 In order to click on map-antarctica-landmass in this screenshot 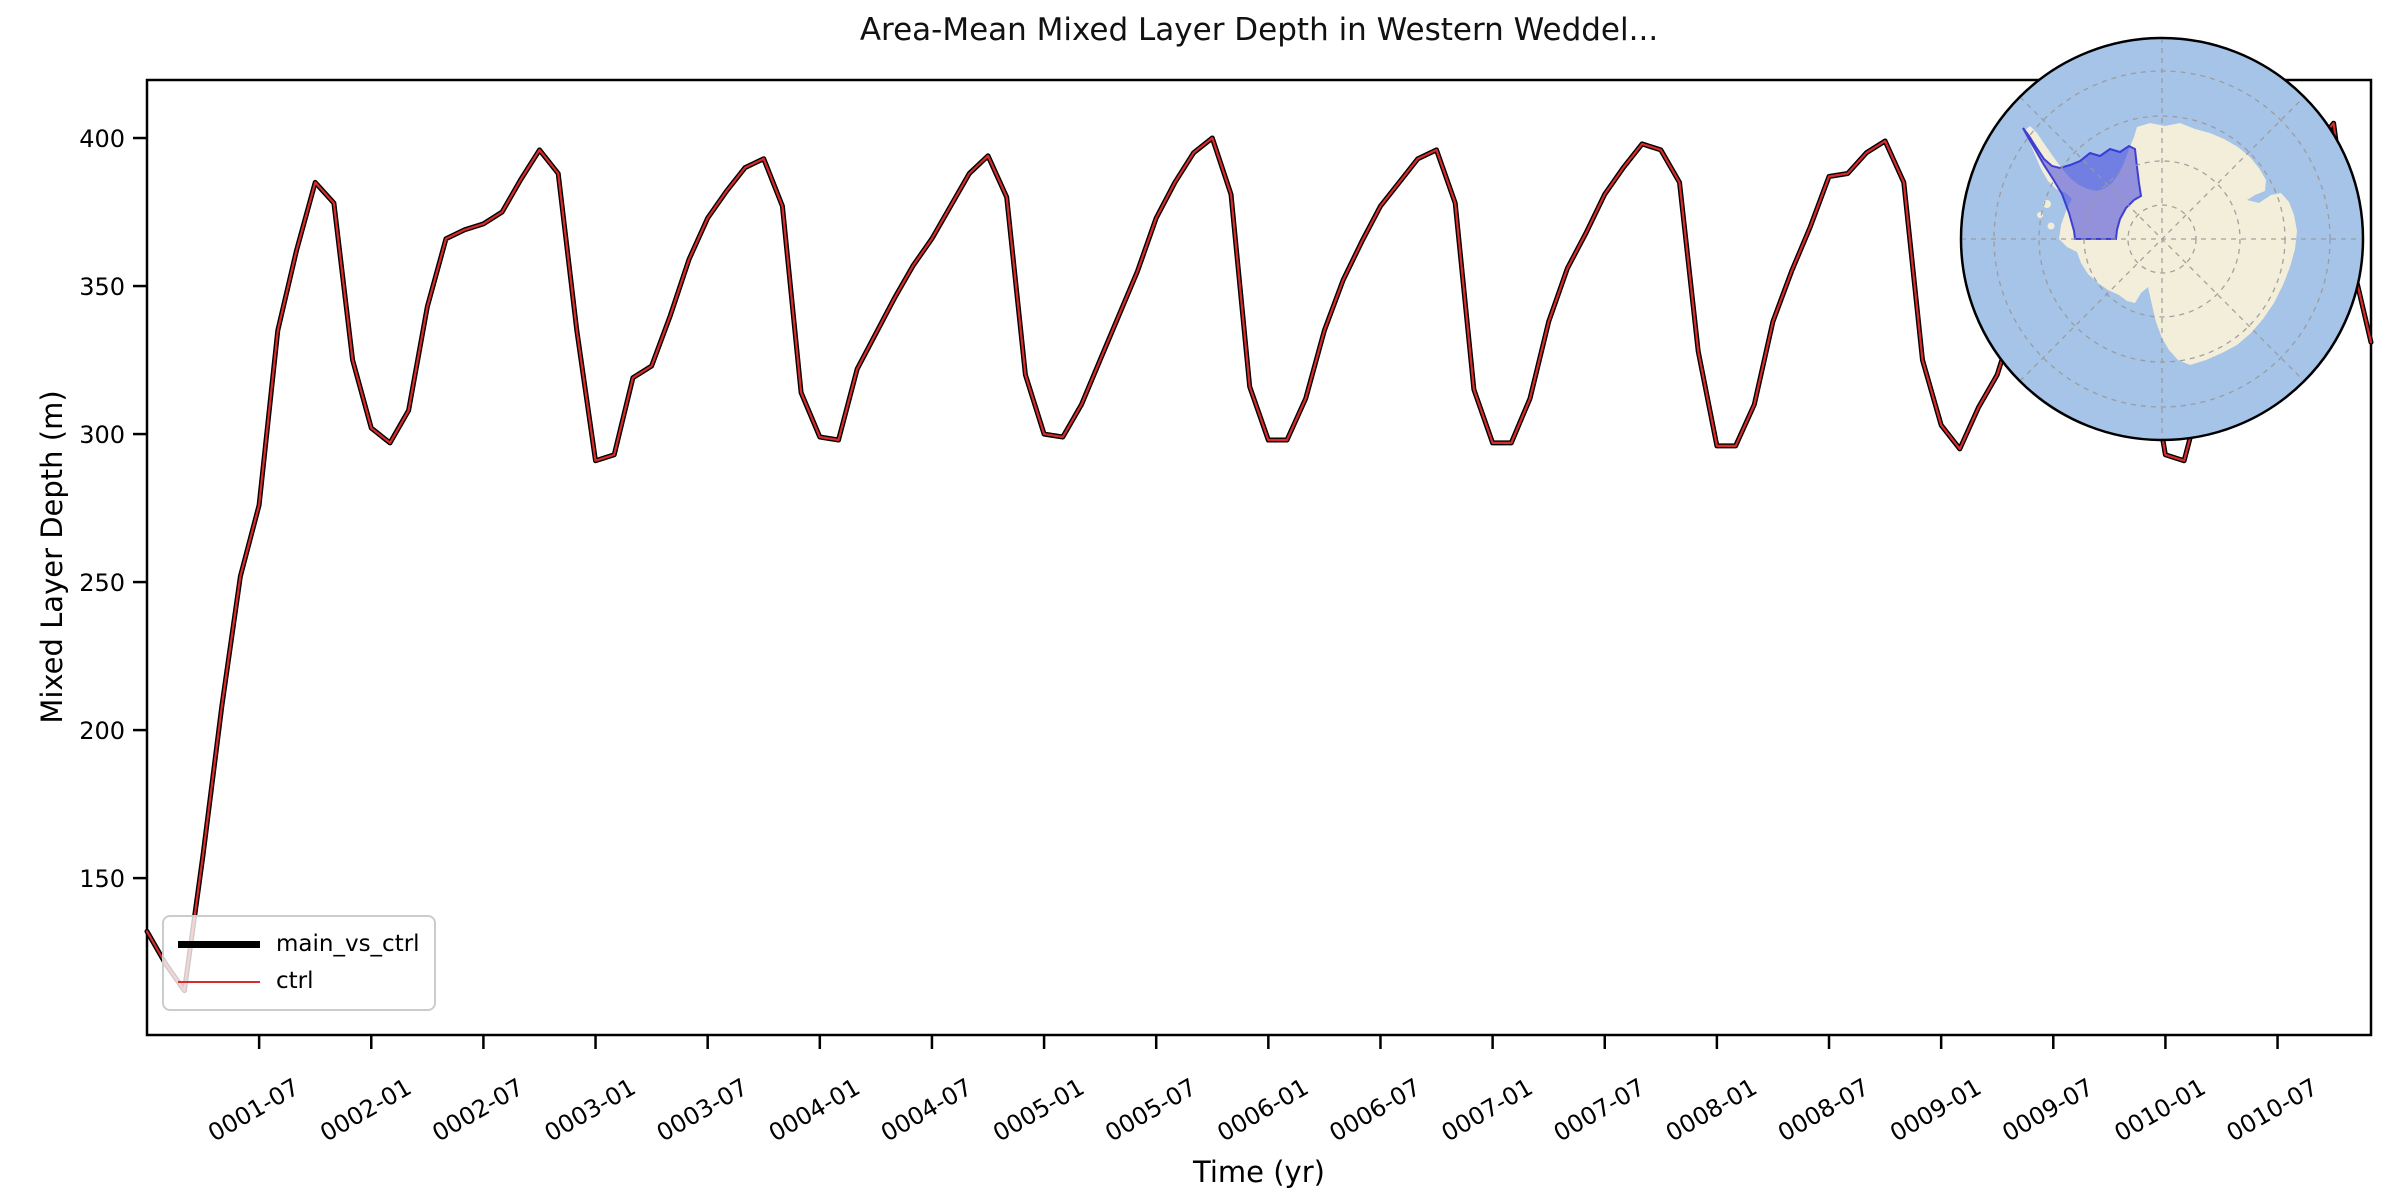, I will do `click(2160, 244)`.